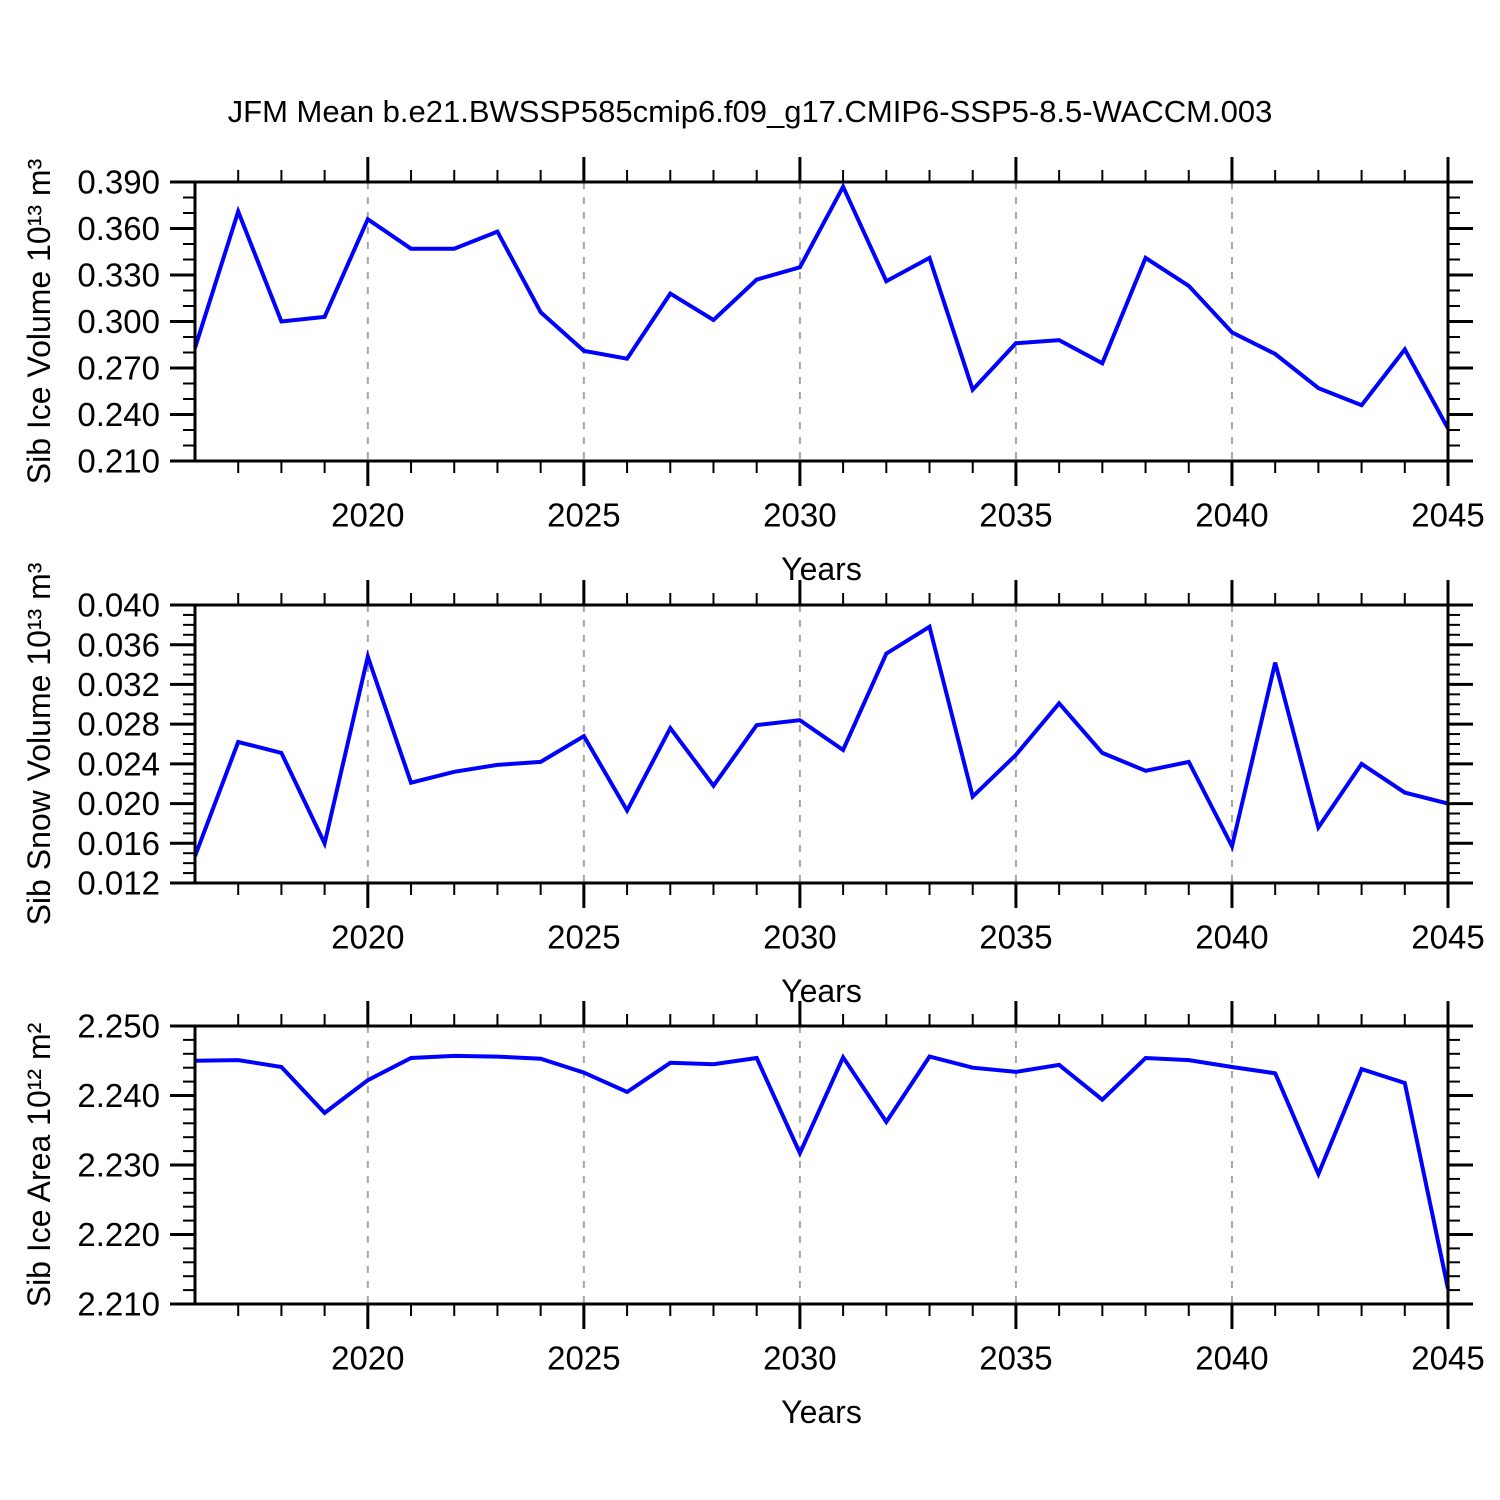 The height and width of the screenshot is (1500, 1500). I want to click on y-tick-label: 2.220, so click(118, 1234).